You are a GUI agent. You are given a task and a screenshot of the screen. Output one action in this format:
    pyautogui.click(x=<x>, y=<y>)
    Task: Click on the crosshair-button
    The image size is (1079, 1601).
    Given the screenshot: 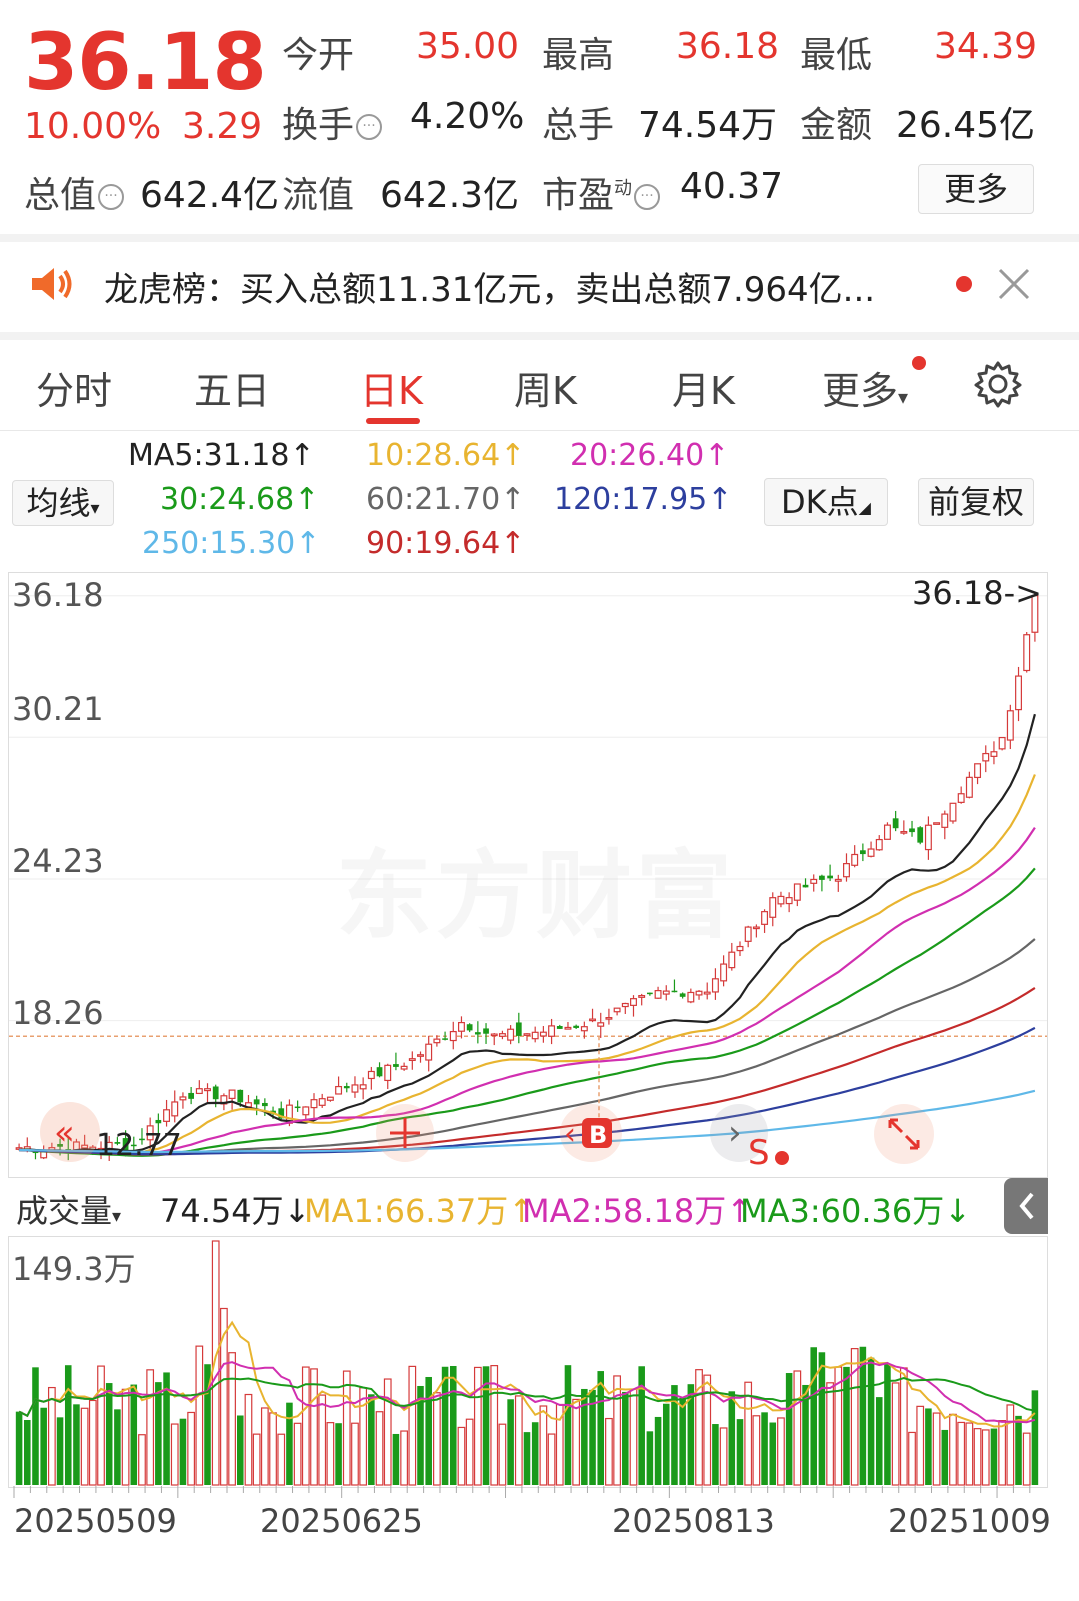 What is the action you would take?
    pyautogui.click(x=405, y=1133)
    